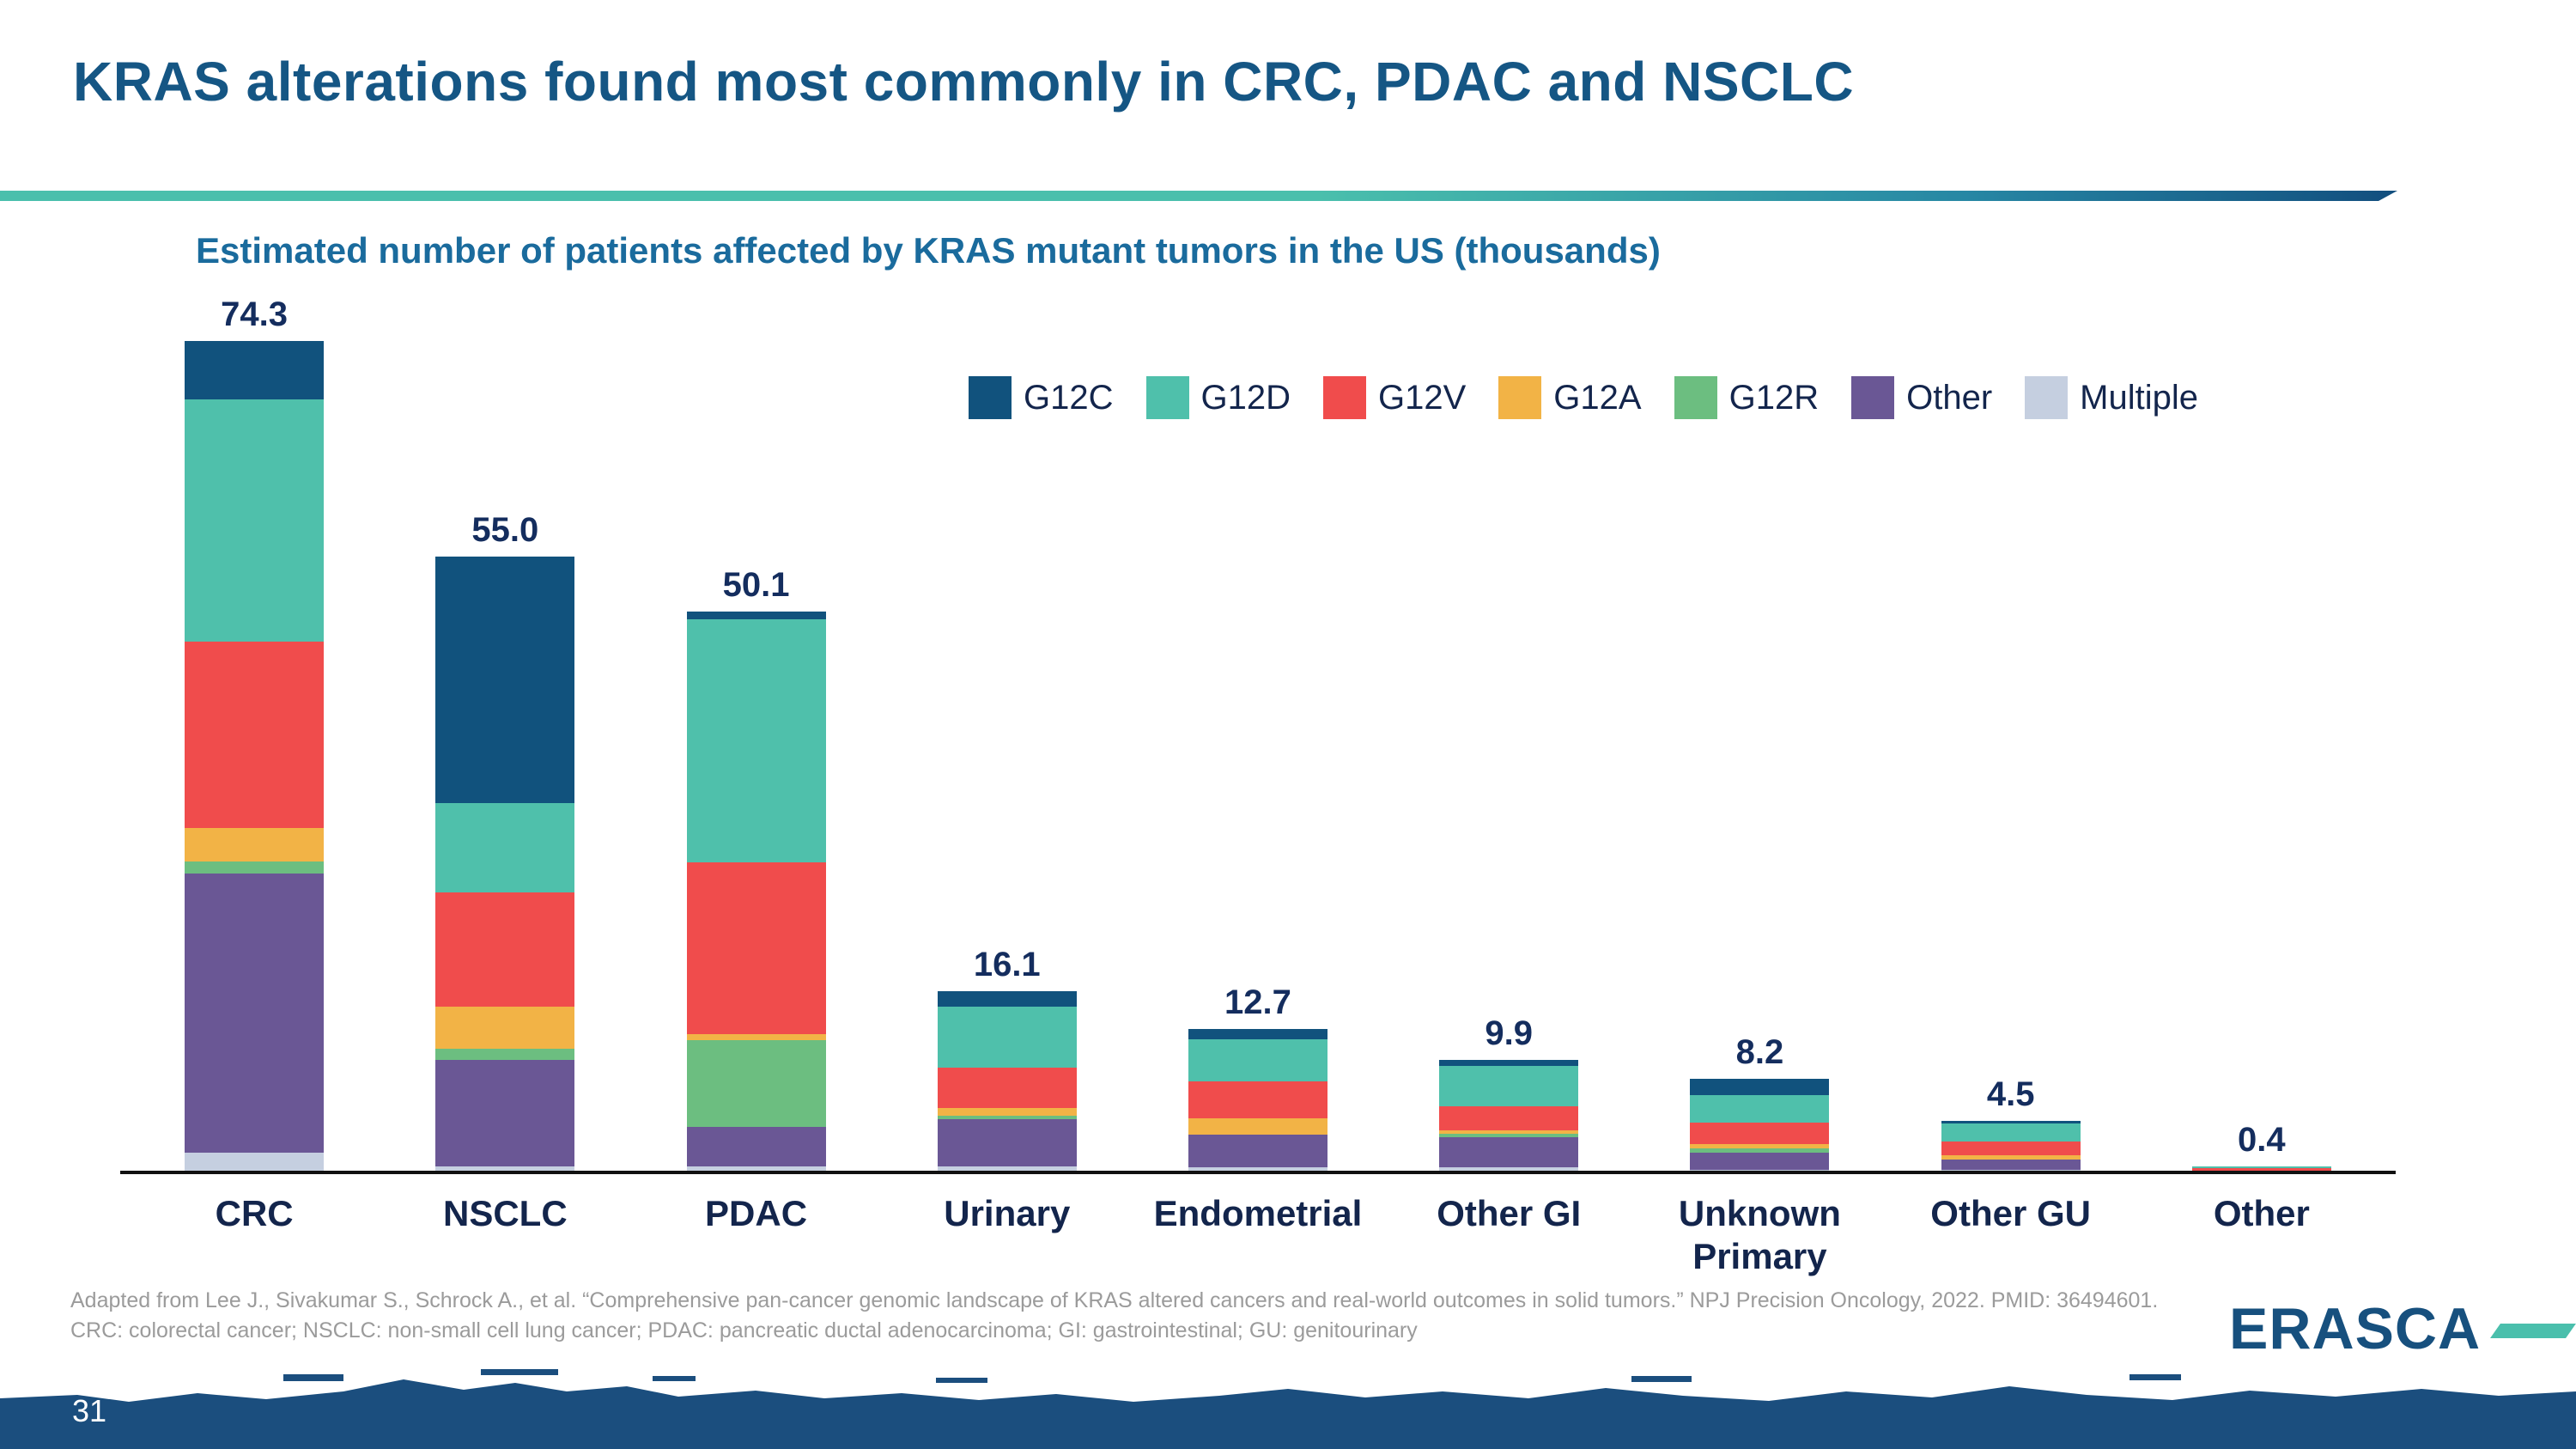 The width and height of the screenshot is (2576, 1449). I want to click on segment-g12r-unknown-primary, so click(1760, 1151).